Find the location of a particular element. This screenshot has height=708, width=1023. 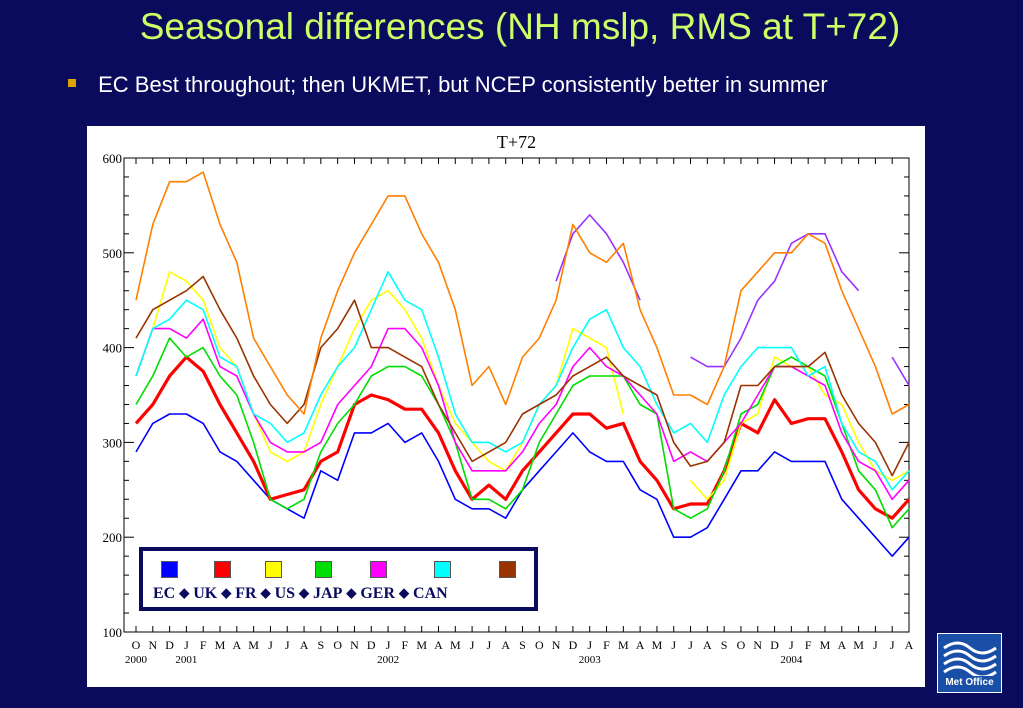

x-year-label: 2002 is located at coordinates (388, 660).